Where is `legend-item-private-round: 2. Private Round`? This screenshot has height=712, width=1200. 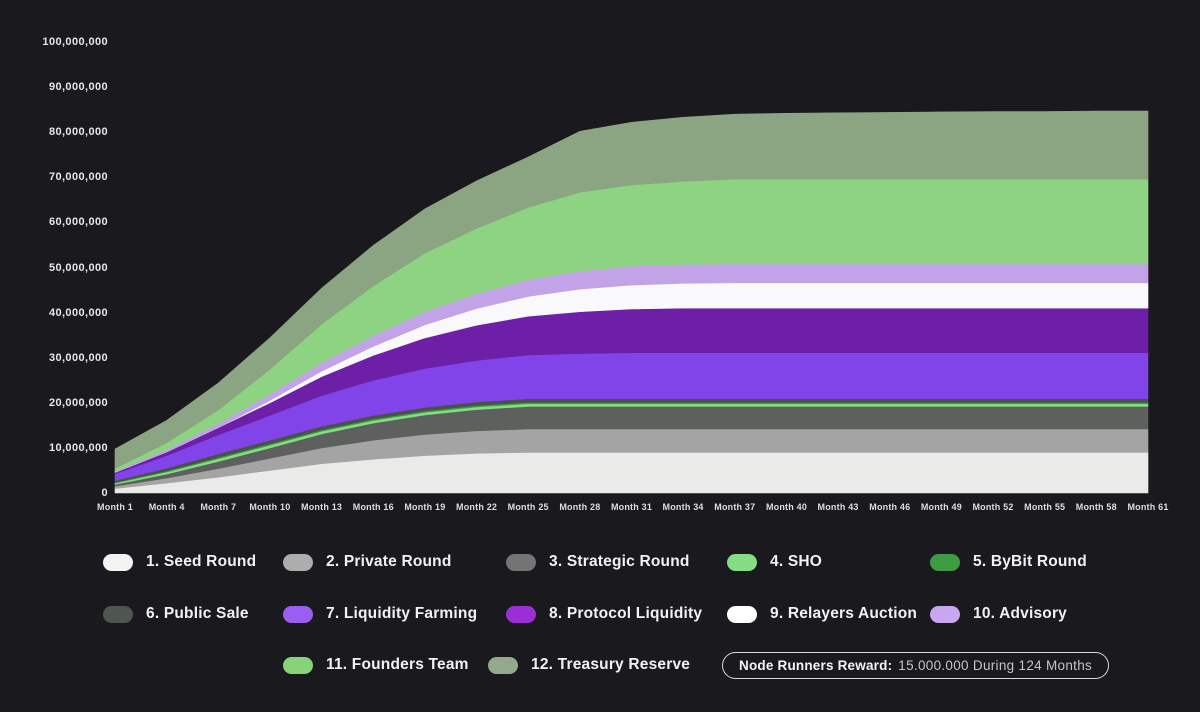 legend-item-private-round: 2. Private Round is located at coordinates (367, 562).